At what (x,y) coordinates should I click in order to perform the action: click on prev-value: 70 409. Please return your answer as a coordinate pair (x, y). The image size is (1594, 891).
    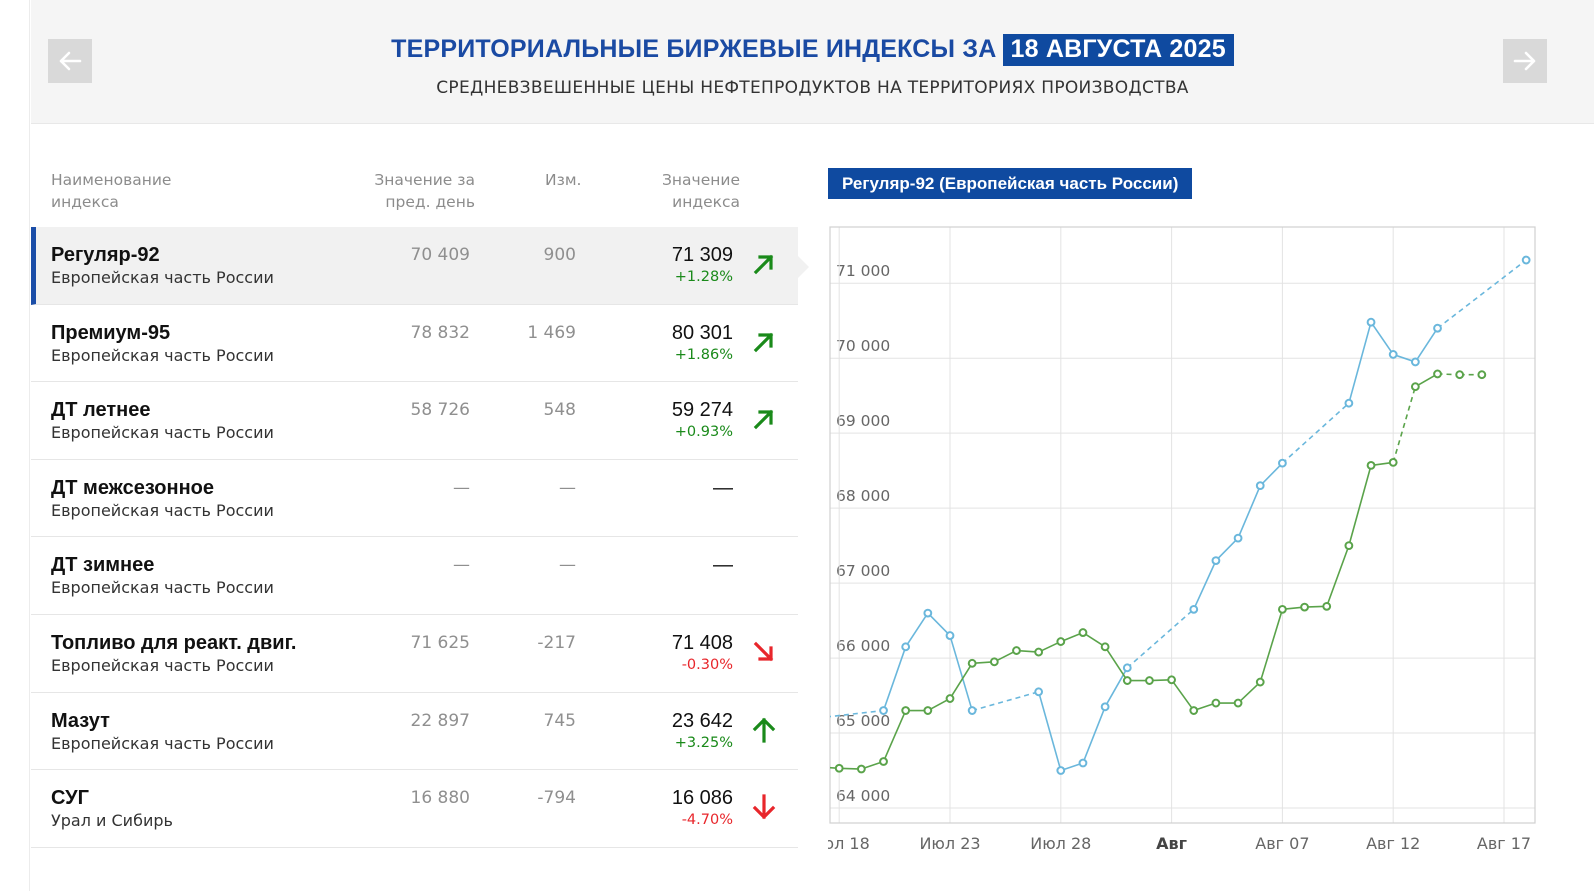
    Looking at the image, I should click on (440, 255).